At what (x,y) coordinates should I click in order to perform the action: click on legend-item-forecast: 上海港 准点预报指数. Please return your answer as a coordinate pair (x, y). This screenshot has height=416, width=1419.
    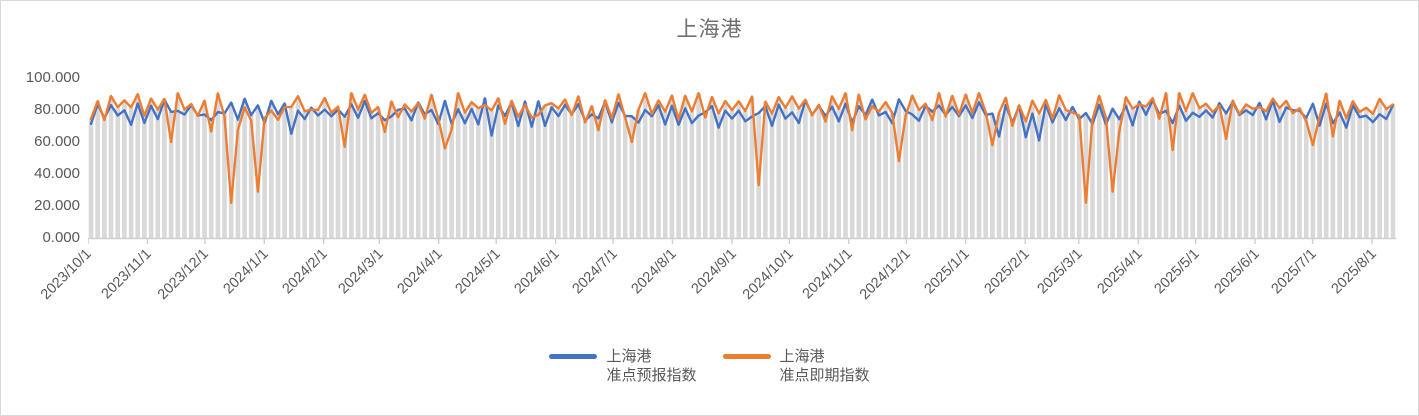
    Looking at the image, I should click on (623, 366).